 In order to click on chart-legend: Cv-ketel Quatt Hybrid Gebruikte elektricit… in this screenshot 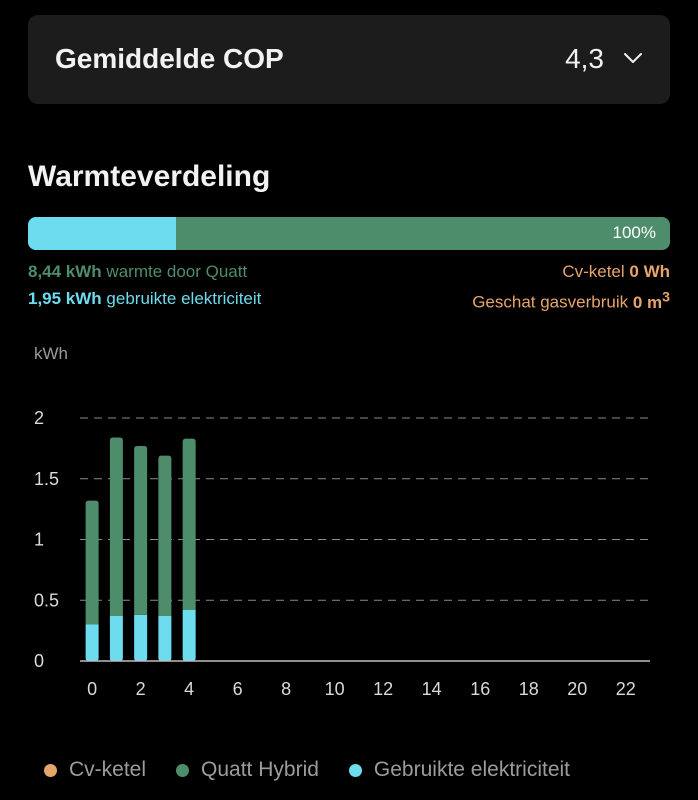, I will do `click(322, 770)`.